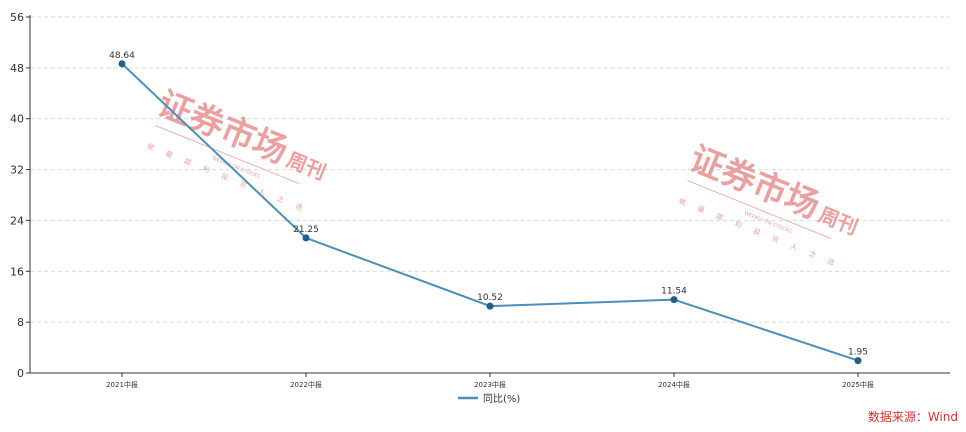 This screenshot has width=966, height=432. I want to click on source-note: 数据来源：Wind, so click(912, 417).